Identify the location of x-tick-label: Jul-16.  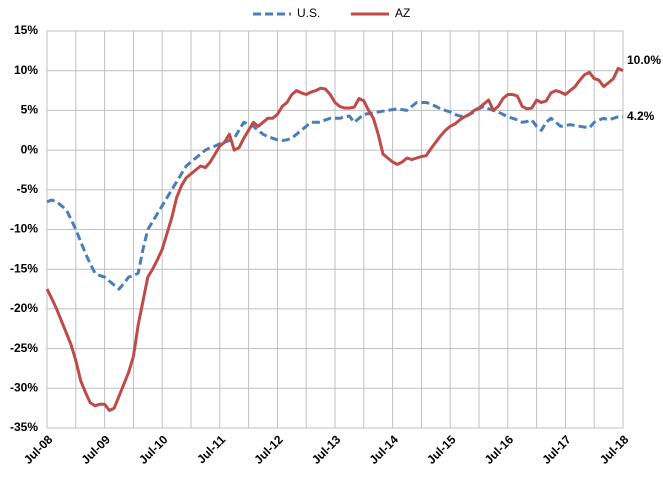
(499, 449).